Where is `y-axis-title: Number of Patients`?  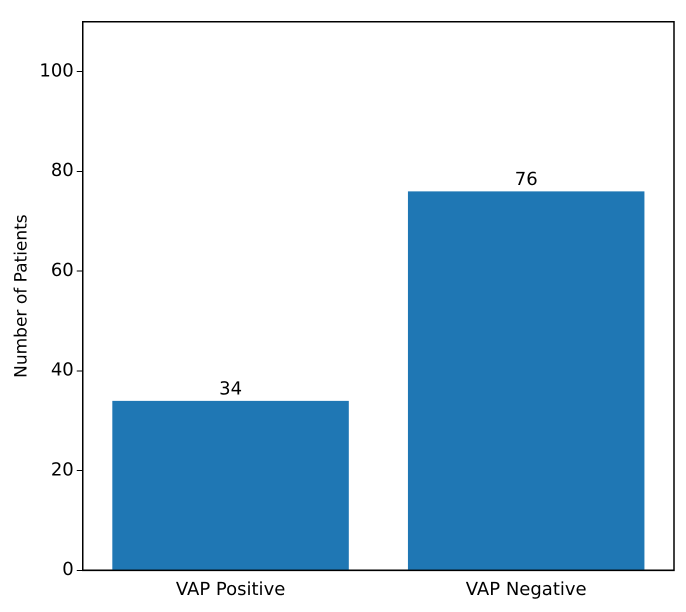 y-axis-title: Number of Patients is located at coordinates (22, 296).